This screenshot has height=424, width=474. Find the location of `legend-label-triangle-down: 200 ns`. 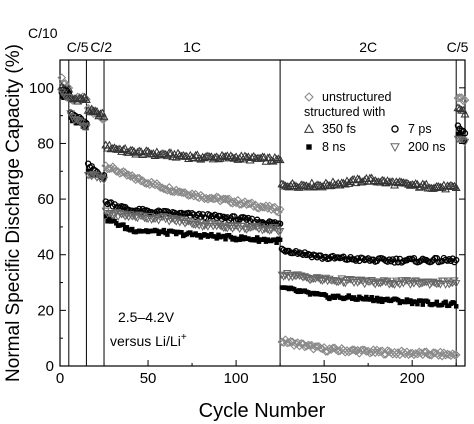

legend-label-triangle-down: 200 ns is located at coordinates (427, 147).